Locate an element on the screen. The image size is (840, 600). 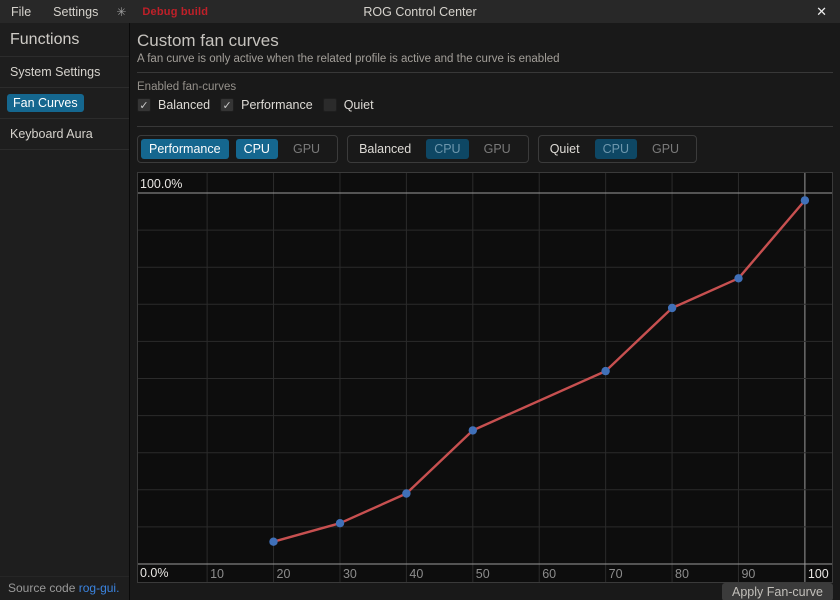
tab-quiet: Quiet is located at coordinates (564, 149).